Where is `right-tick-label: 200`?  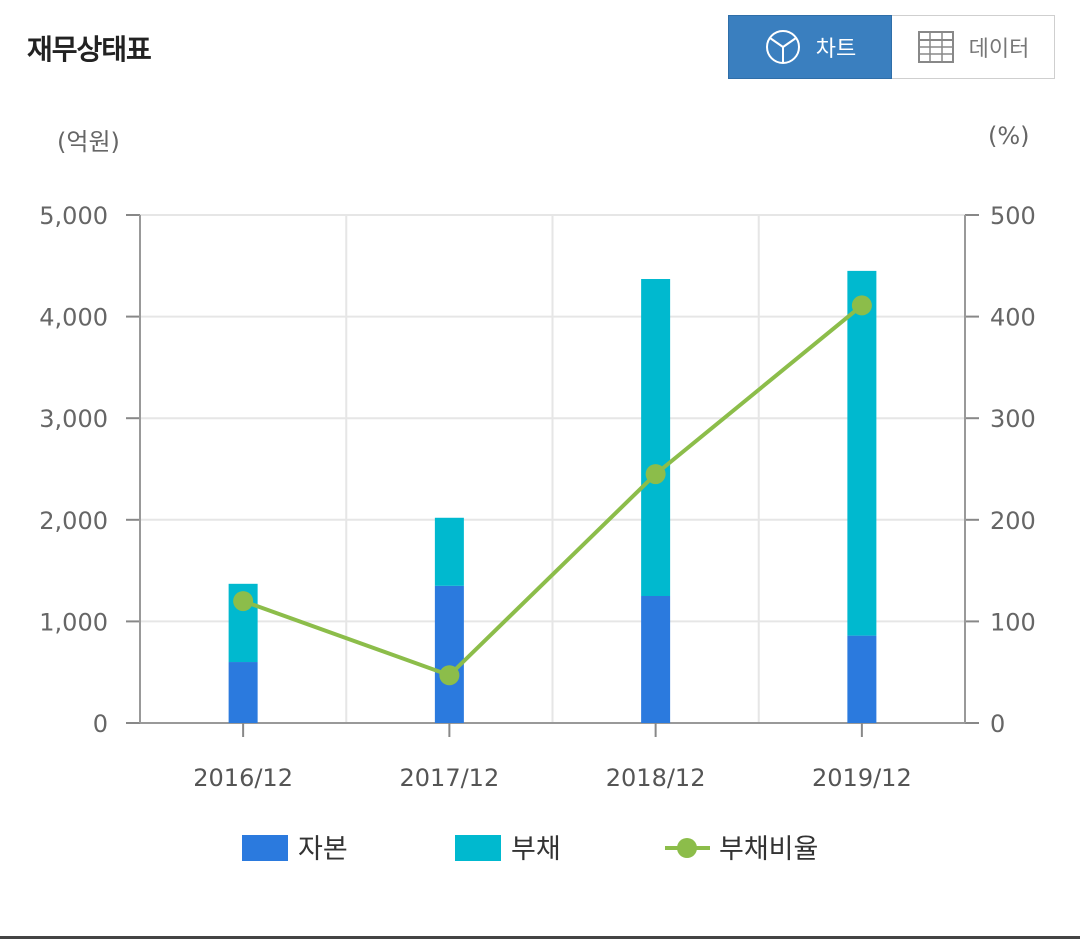
right-tick-label: 200 is located at coordinates (1013, 521).